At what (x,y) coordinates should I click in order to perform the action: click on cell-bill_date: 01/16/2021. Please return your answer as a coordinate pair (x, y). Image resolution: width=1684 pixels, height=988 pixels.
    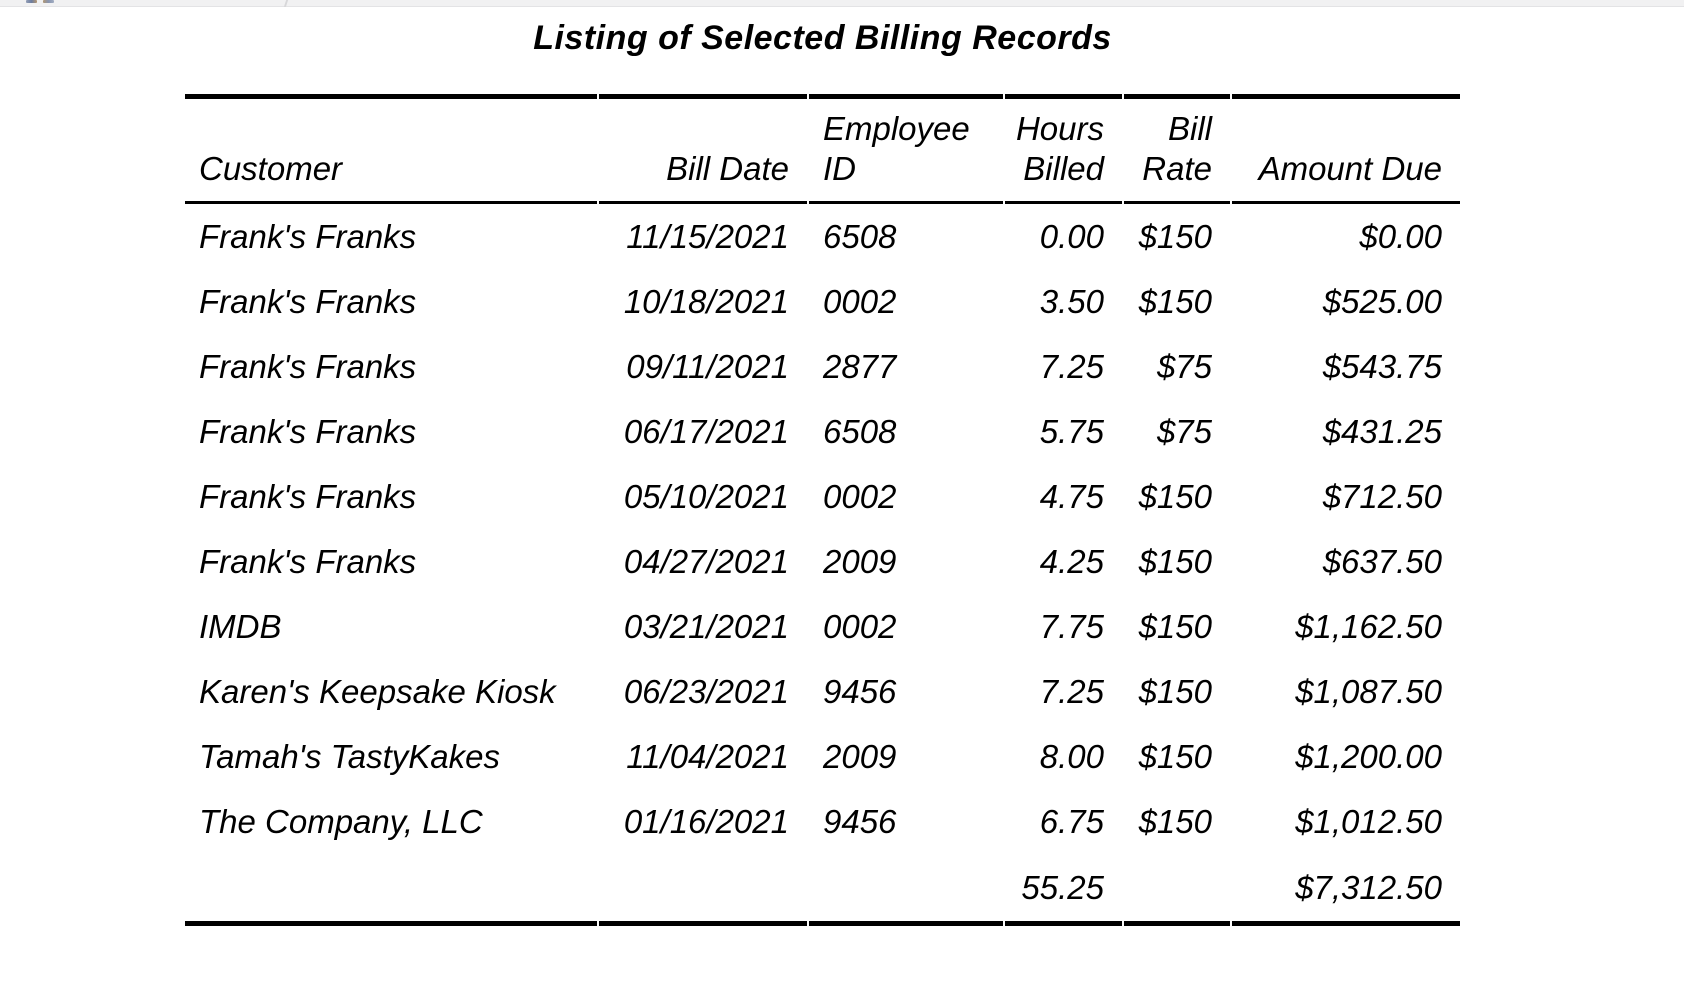
    Looking at the image, I should click on (706, 821).